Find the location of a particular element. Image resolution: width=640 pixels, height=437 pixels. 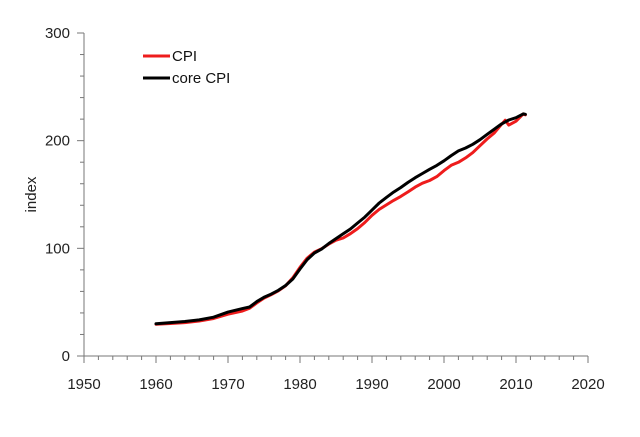

x-tick-label: 2000 is located at coordinates (443, 384).